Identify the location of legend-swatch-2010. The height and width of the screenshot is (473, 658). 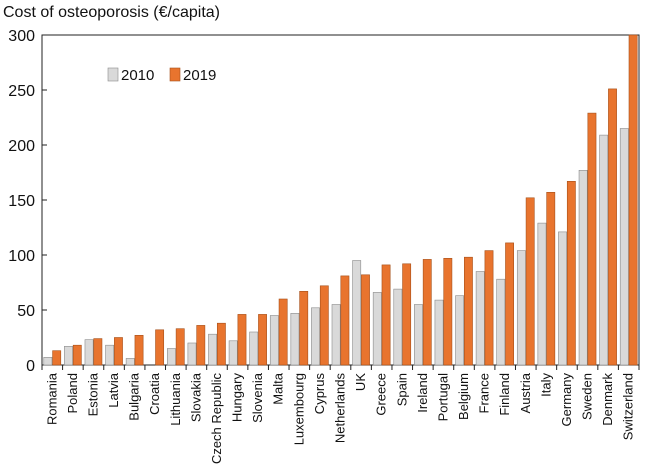
(113, 74).